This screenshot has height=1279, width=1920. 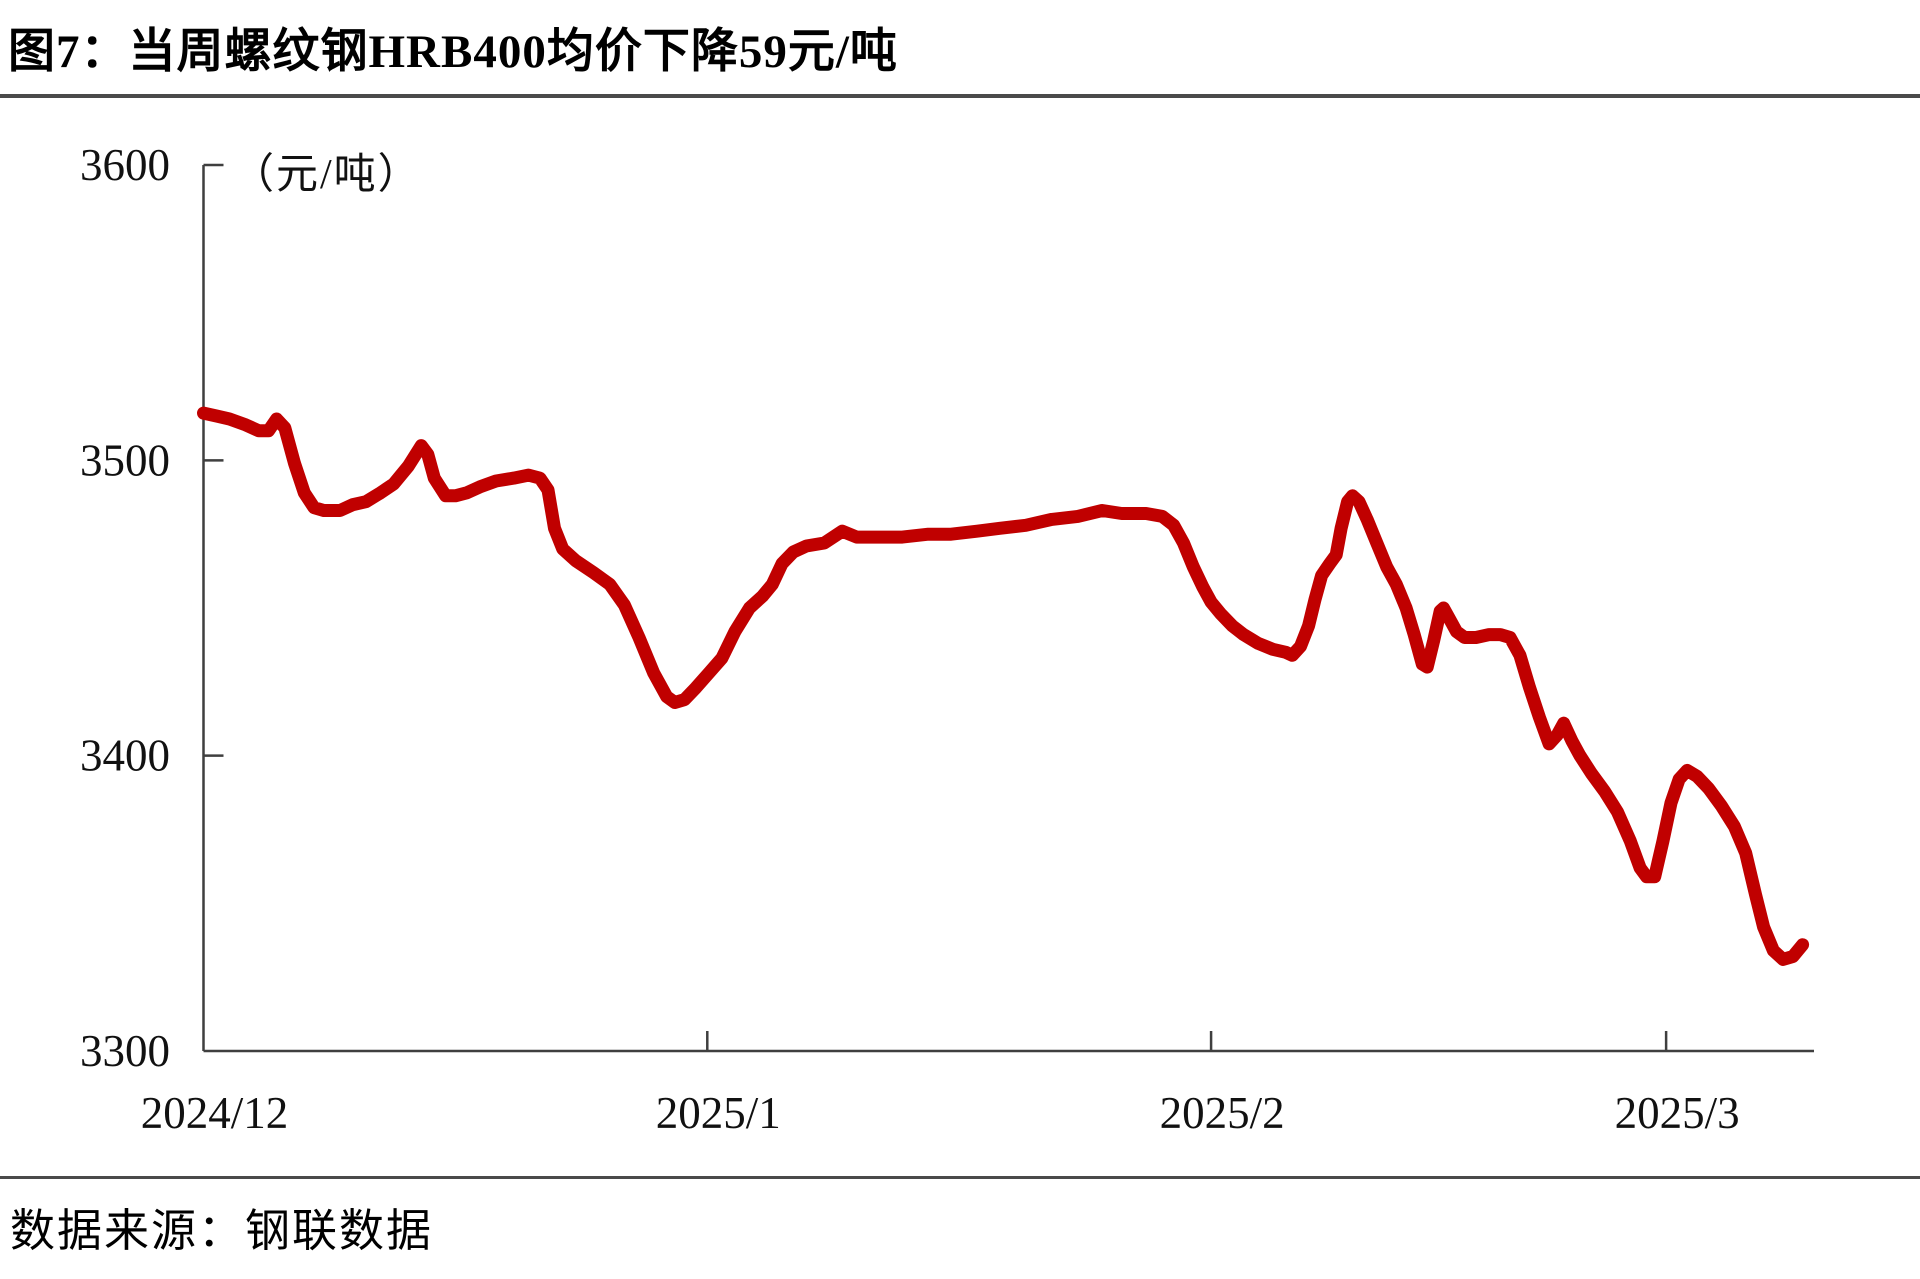 What do you see at coordinates (718, 1113) in the screenshot?
I see `x-tick-label: 2025/1` at bounding box center [718, 1113].